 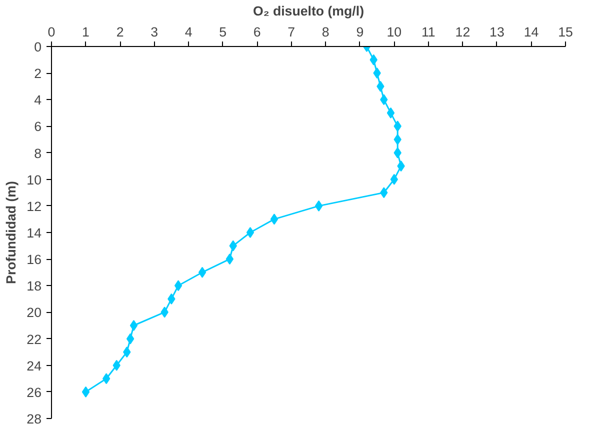 I want to click on x-tick-label: 6, so click(x=257, y=32).